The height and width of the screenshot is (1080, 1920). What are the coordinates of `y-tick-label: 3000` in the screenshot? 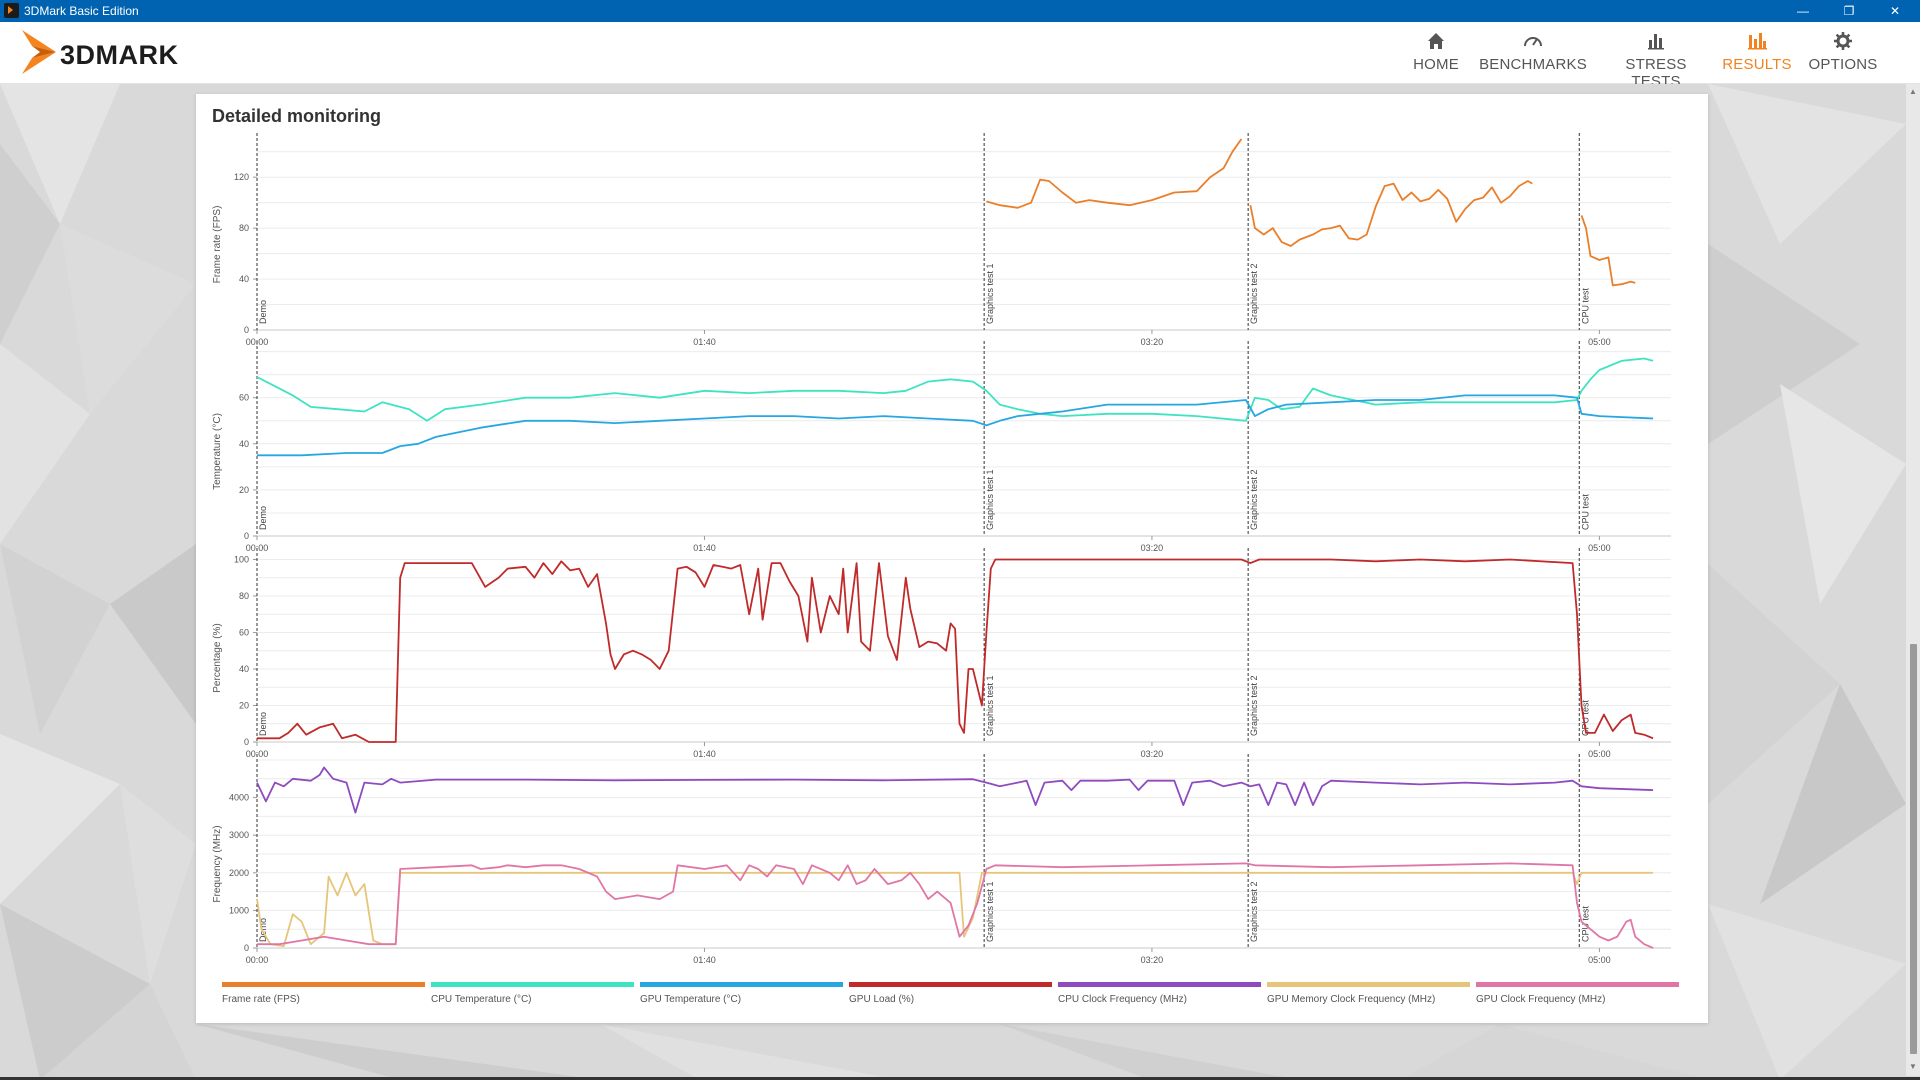 It's located at (239, 835).